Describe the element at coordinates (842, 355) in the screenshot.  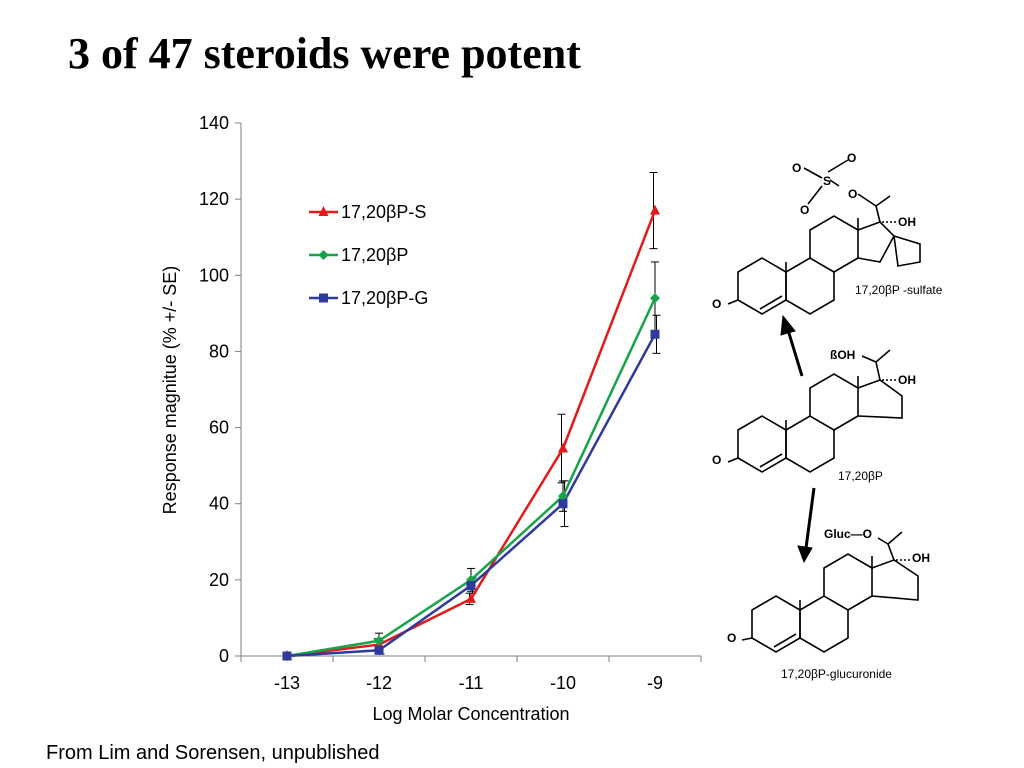
I see `parent-betaoh: ßOH` at that location.